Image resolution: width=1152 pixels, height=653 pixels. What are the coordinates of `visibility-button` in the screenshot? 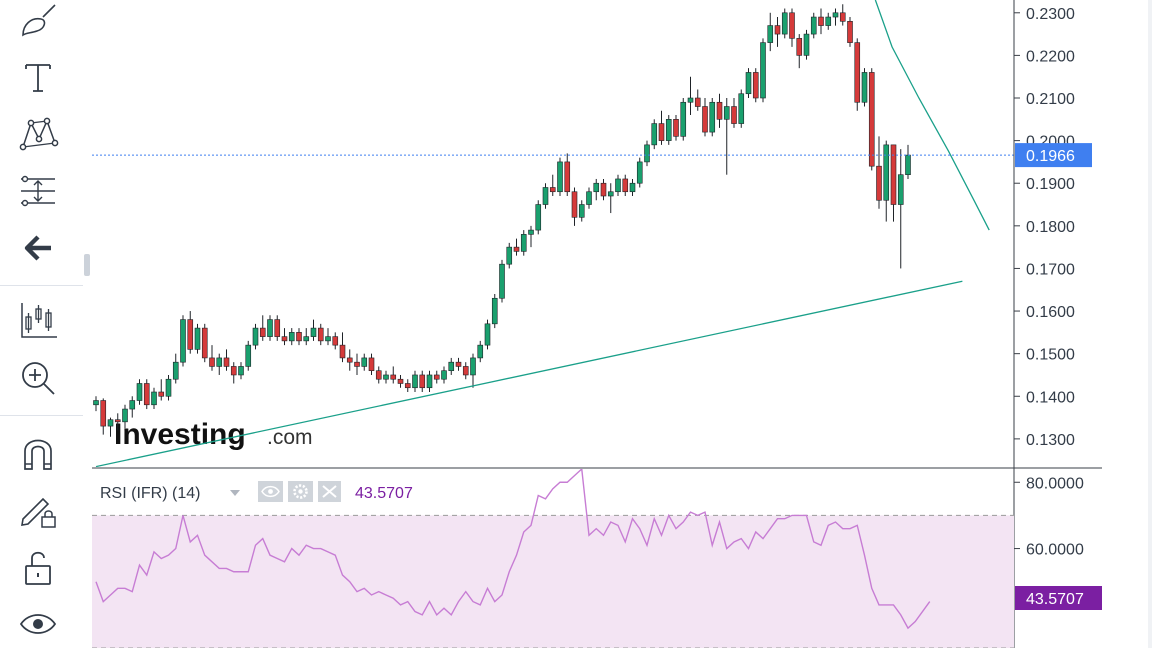 It's located at (38, 624).